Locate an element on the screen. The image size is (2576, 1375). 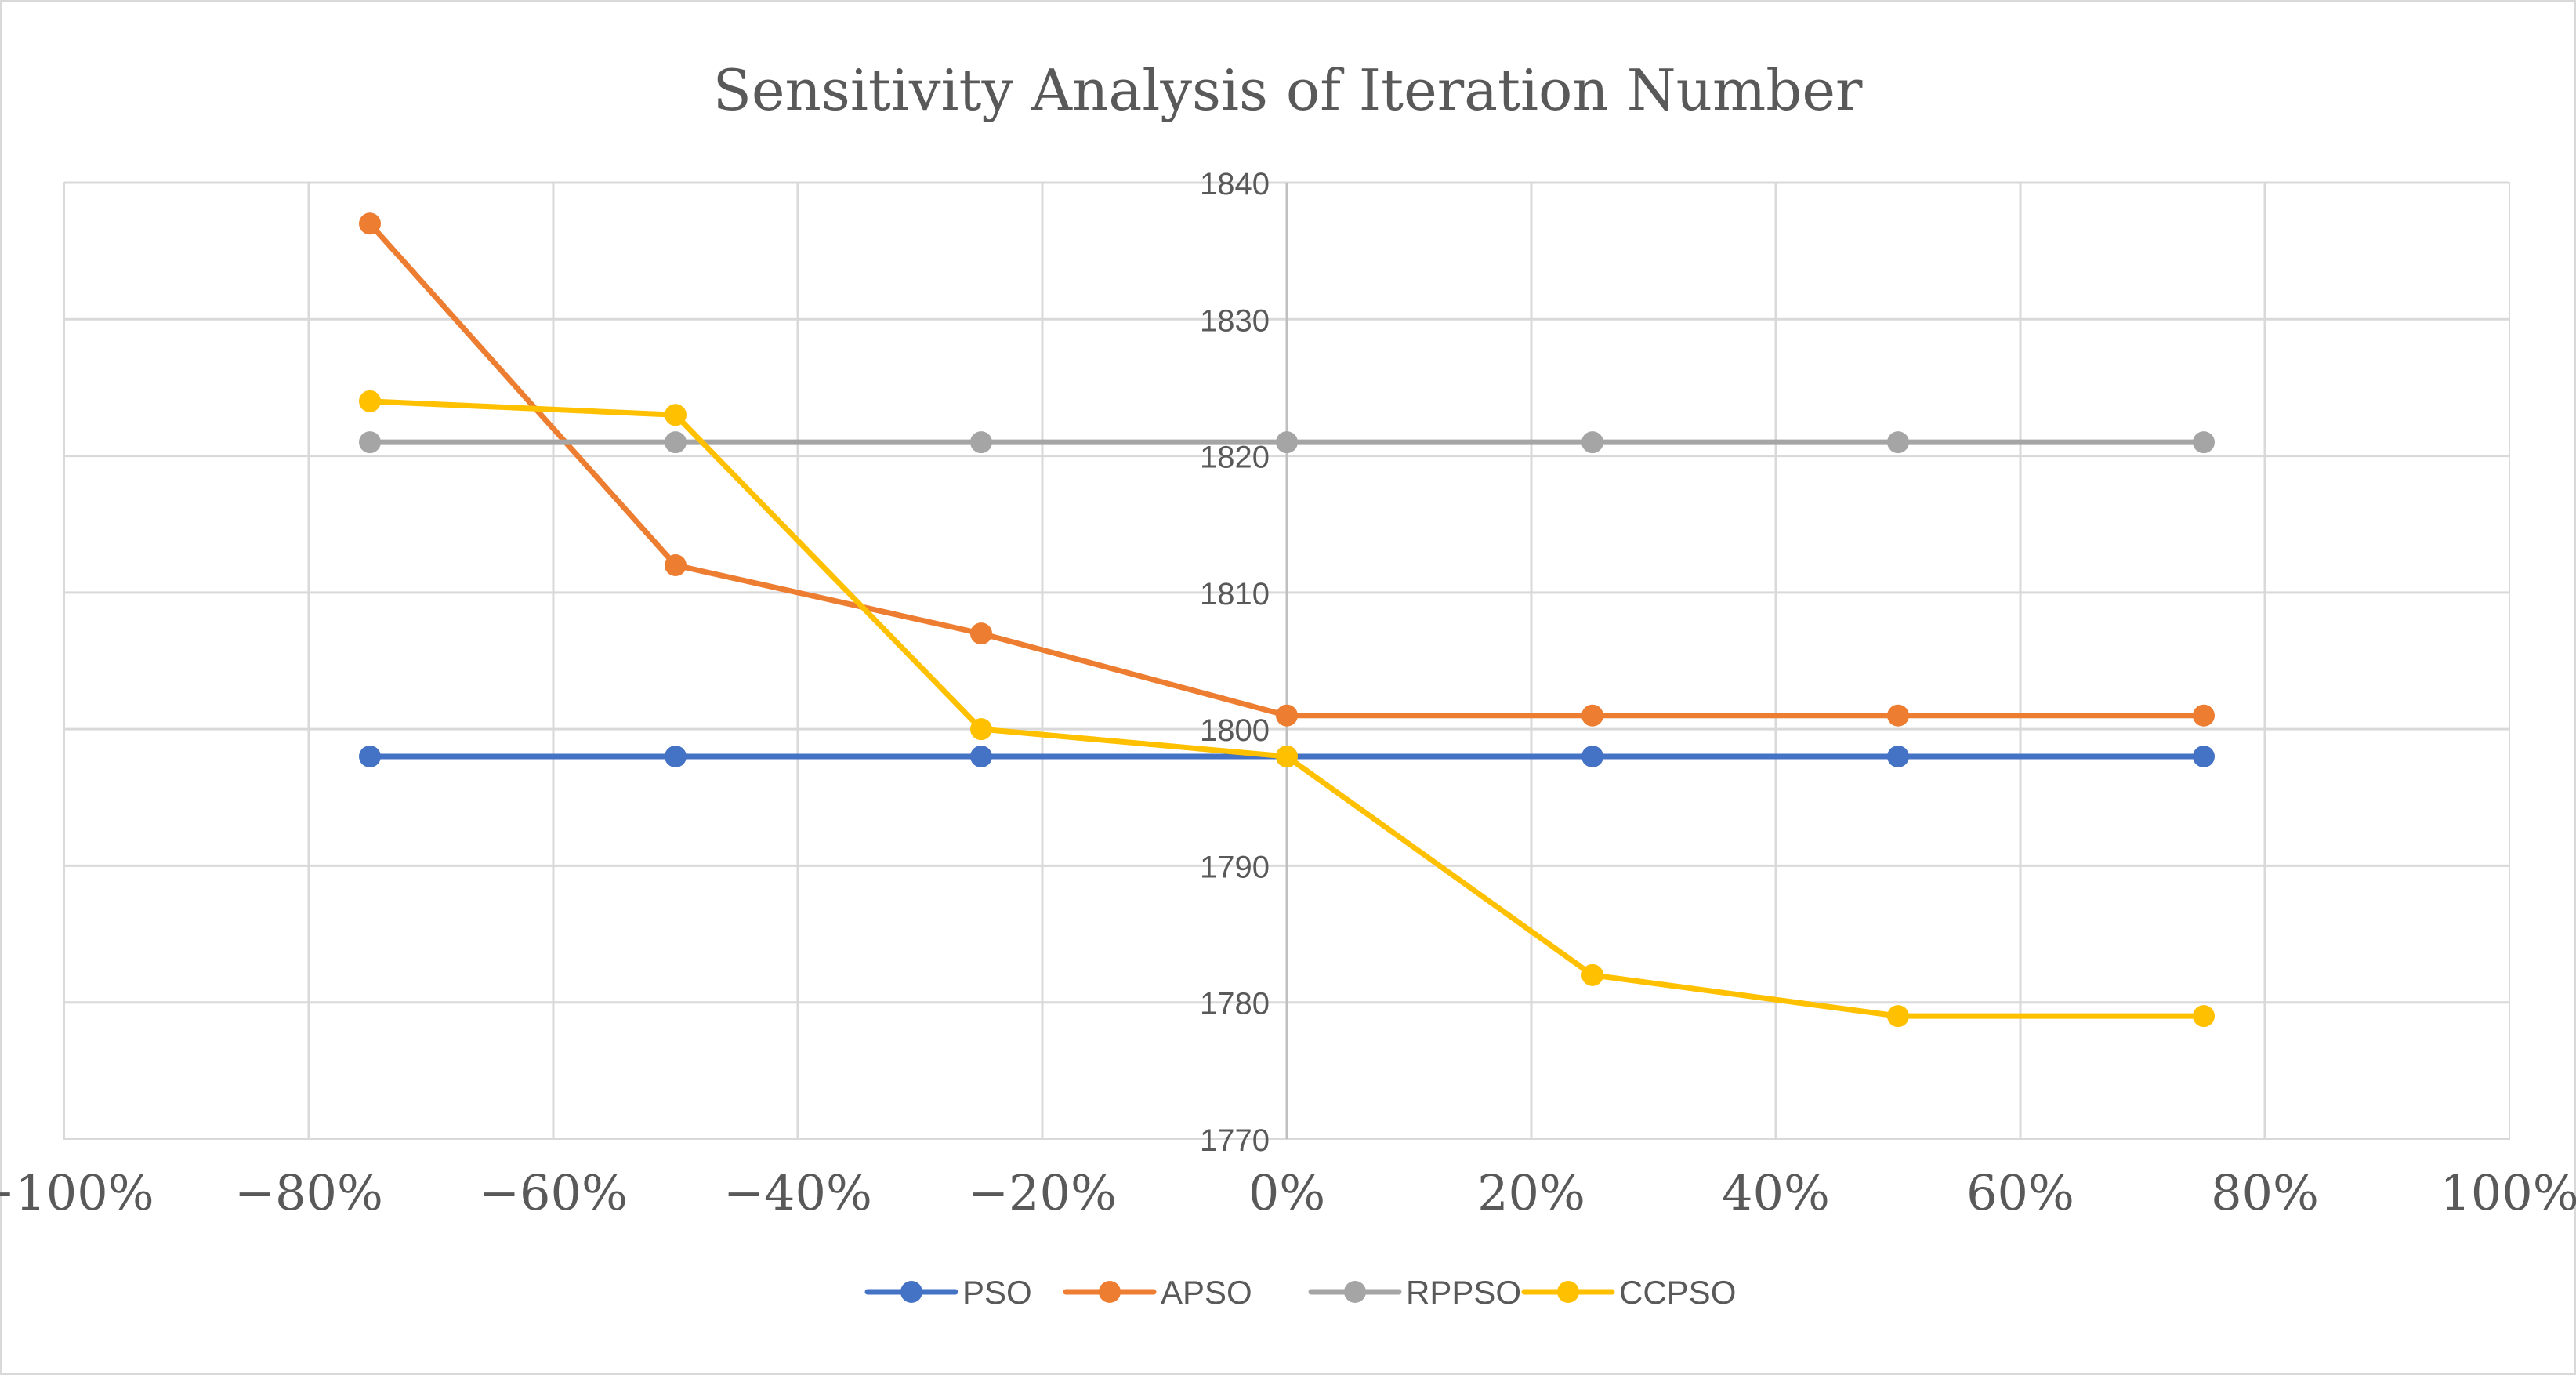
chart-title: Sensitivity Analysis of Iteration Number is located at coordinates (1288, 90).